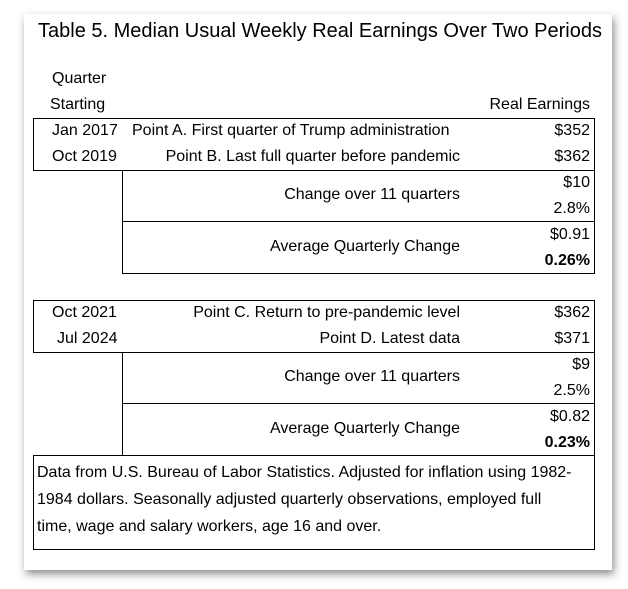 The image size is (628, 589). What do you see at coordinates (576, 182) in the screenshot?
I see `period1-change-value: $10` at bounding box center [576, 182].